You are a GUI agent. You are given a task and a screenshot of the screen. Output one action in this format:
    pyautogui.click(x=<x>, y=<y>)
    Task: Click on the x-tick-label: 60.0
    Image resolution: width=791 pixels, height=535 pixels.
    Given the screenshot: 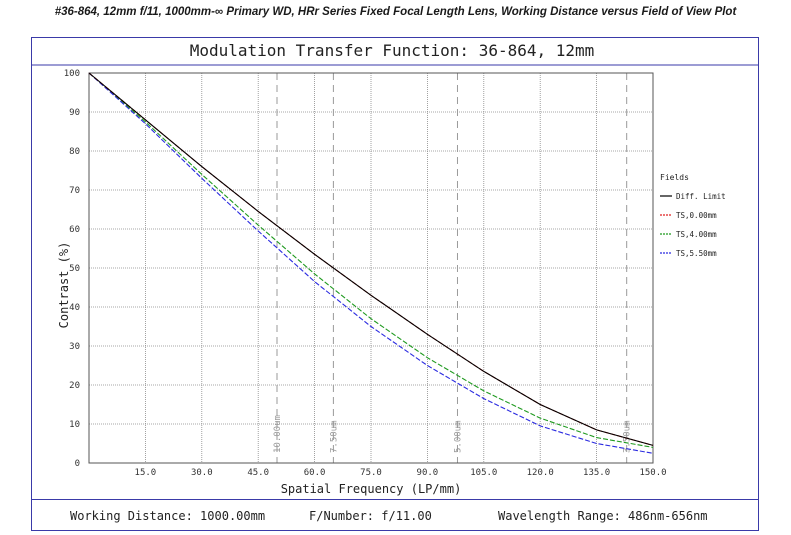 What is the action you would take?
    pyautogui.click(x=315, y=473)
    